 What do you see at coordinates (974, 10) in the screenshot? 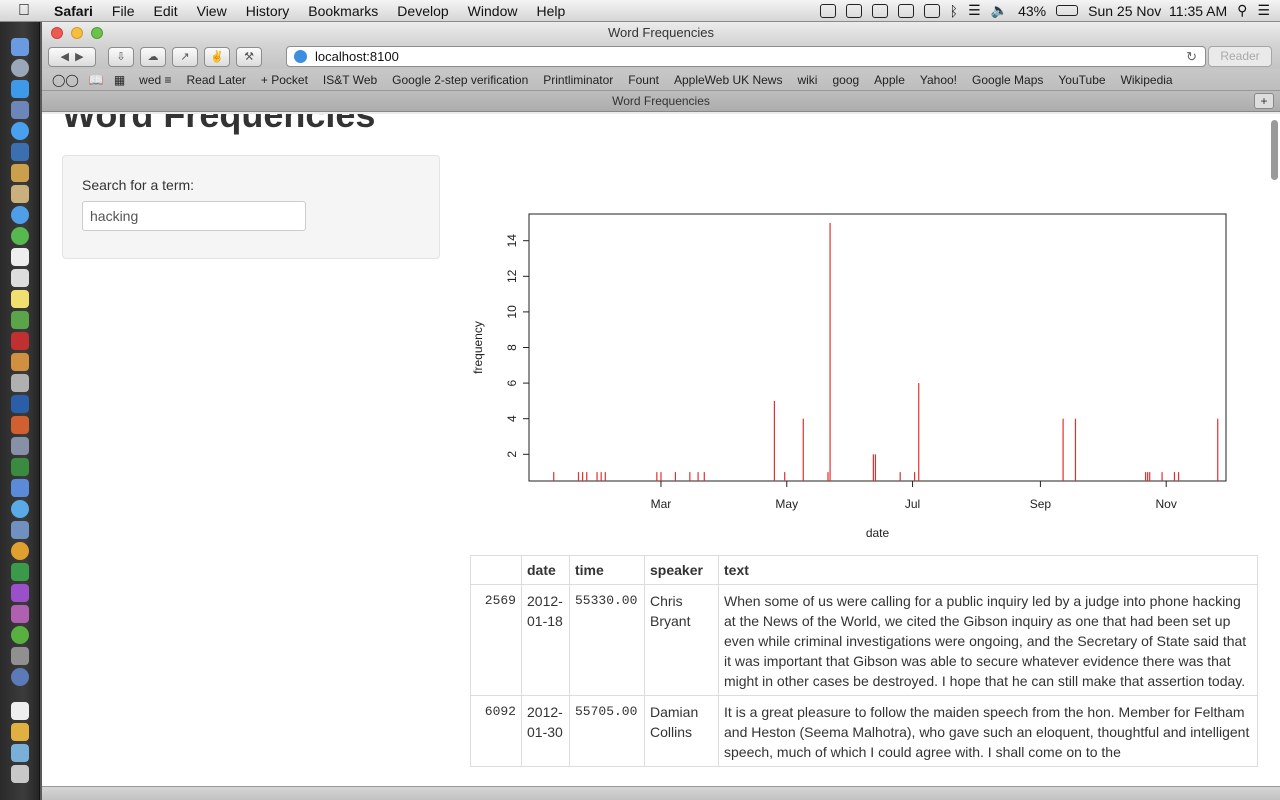
I see `wifi-icon: ☰` at bounding box center [974, 10].